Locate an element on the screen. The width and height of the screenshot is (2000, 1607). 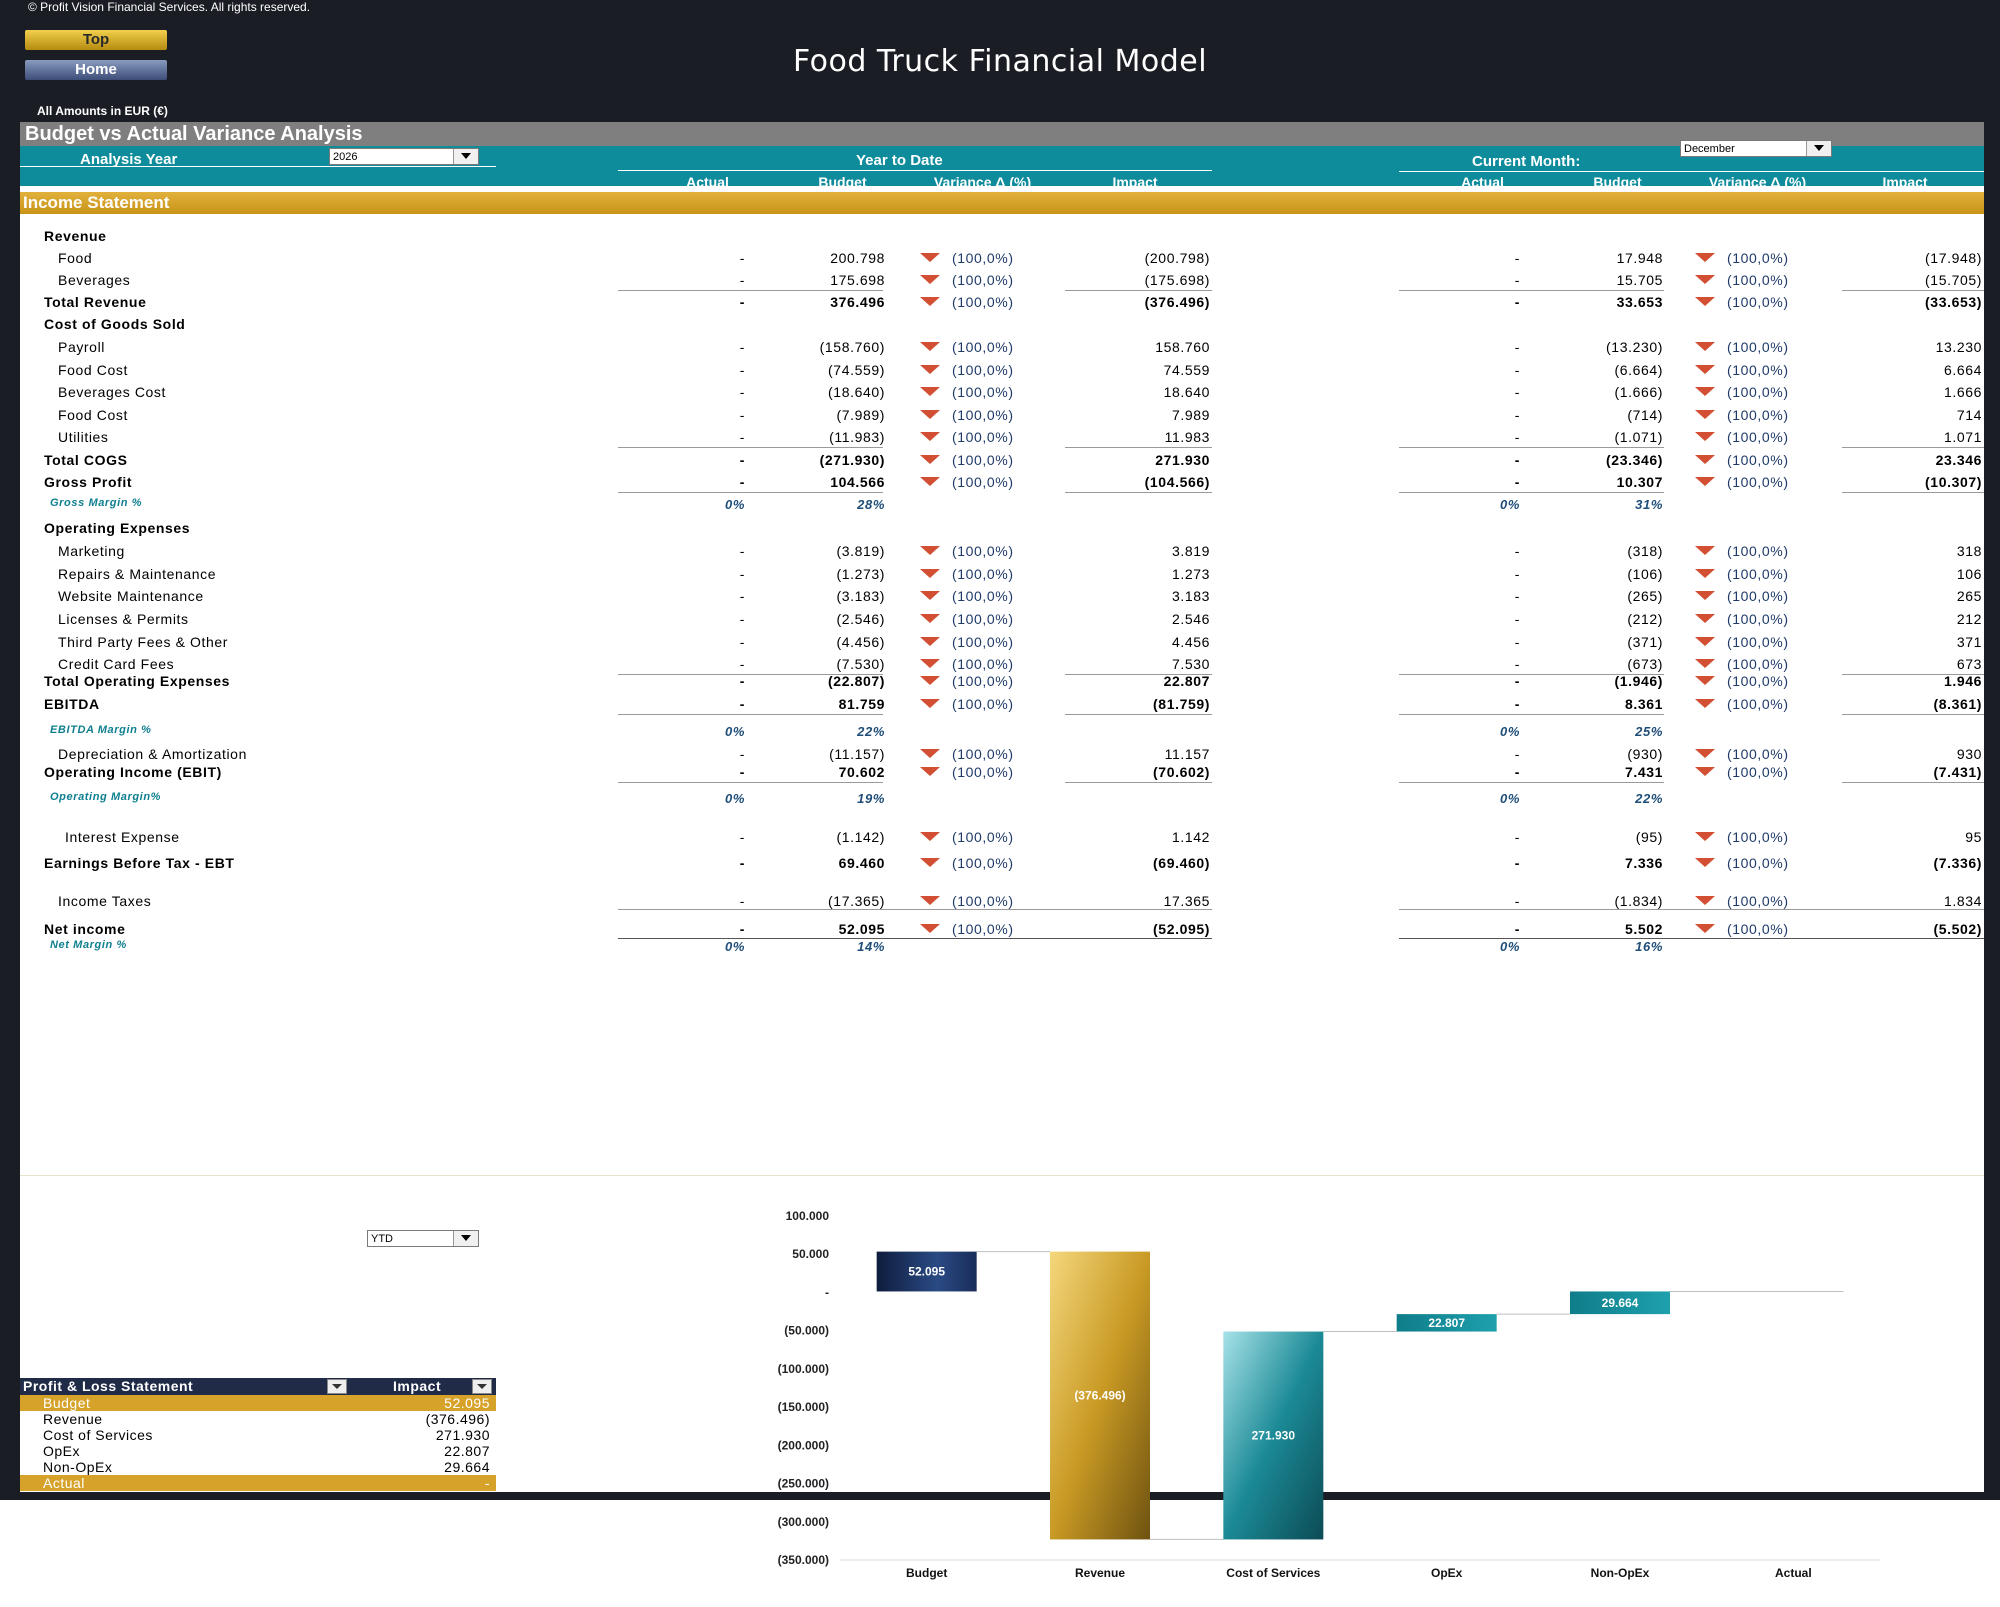
ytd-actual-pct: 0% is located at coordinates (735, 504).